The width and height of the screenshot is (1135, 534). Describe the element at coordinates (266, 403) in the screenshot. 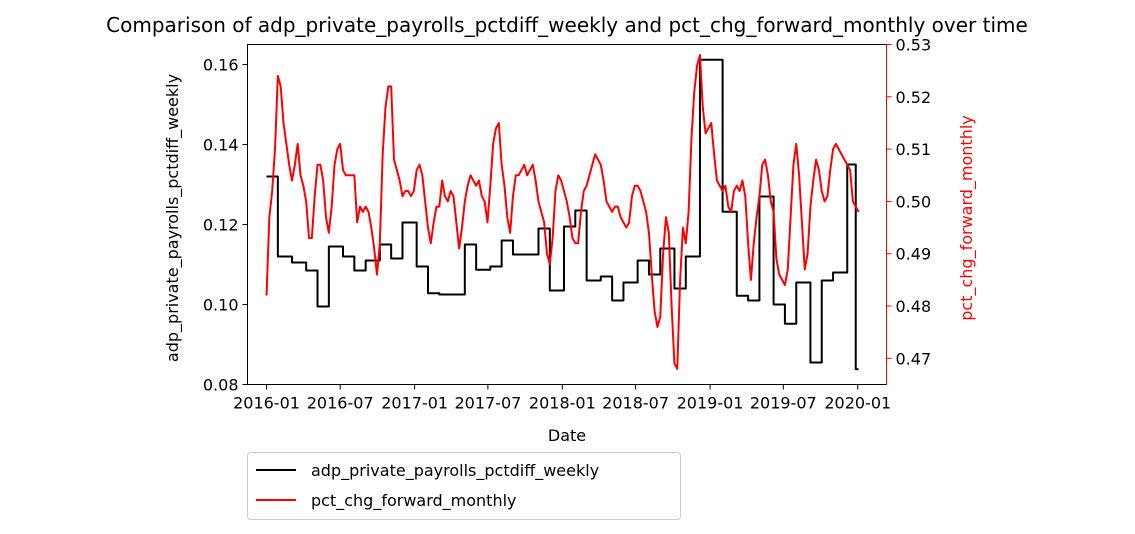

I see `x-tick-label: 2016-01` at that location.